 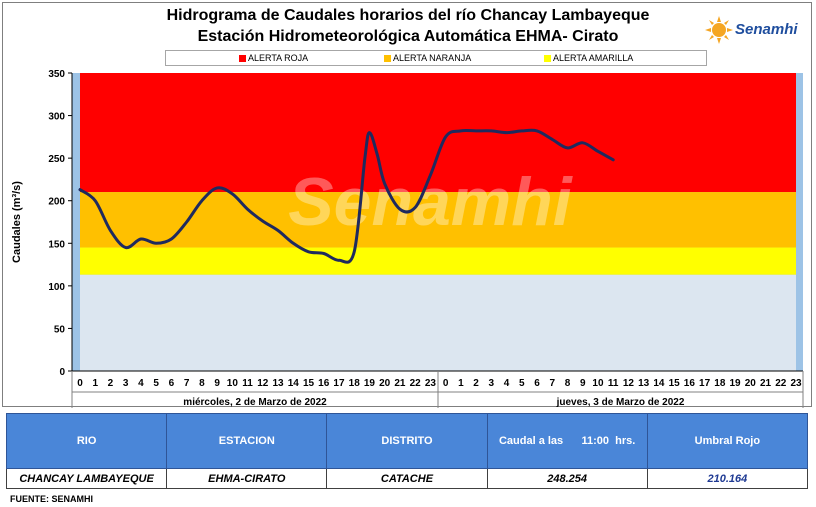 I want to click on header-estacion: ESTACION, so click(x=247, y=441).